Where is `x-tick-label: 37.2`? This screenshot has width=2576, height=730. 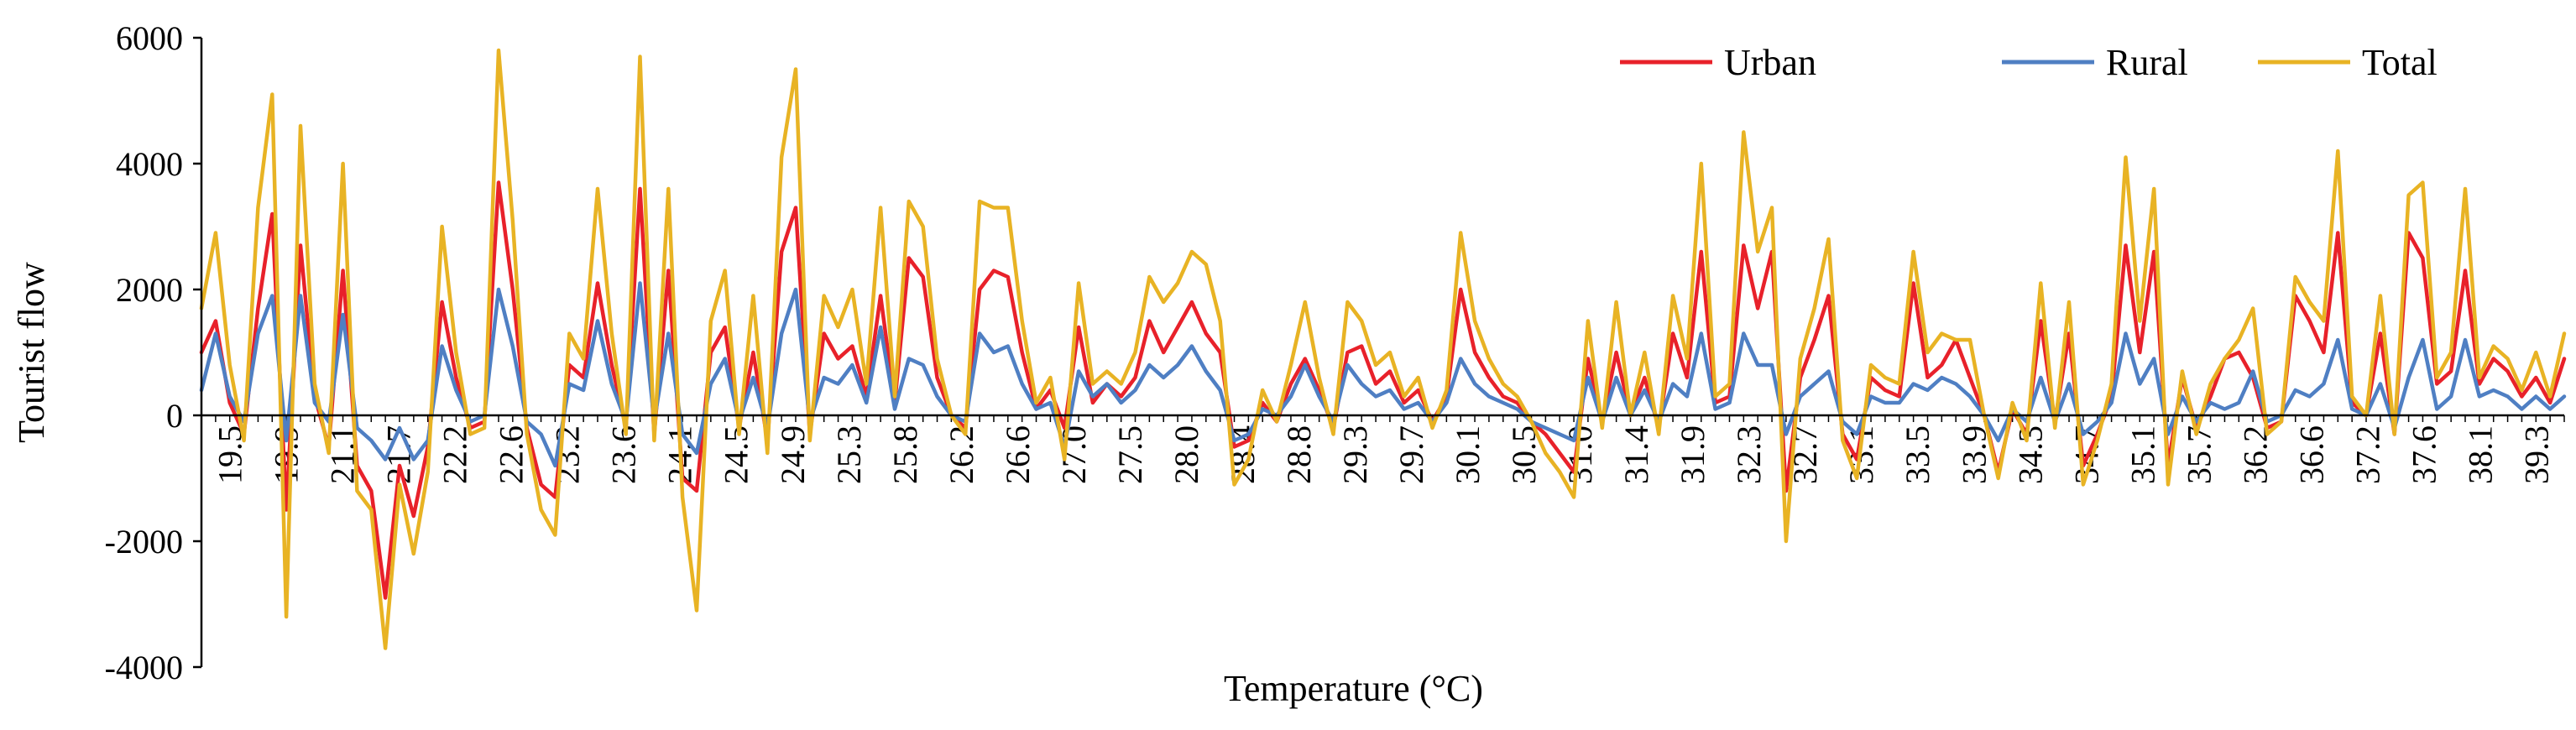 x-tick-label: 37.2 is located at coordinates (2367, 454).